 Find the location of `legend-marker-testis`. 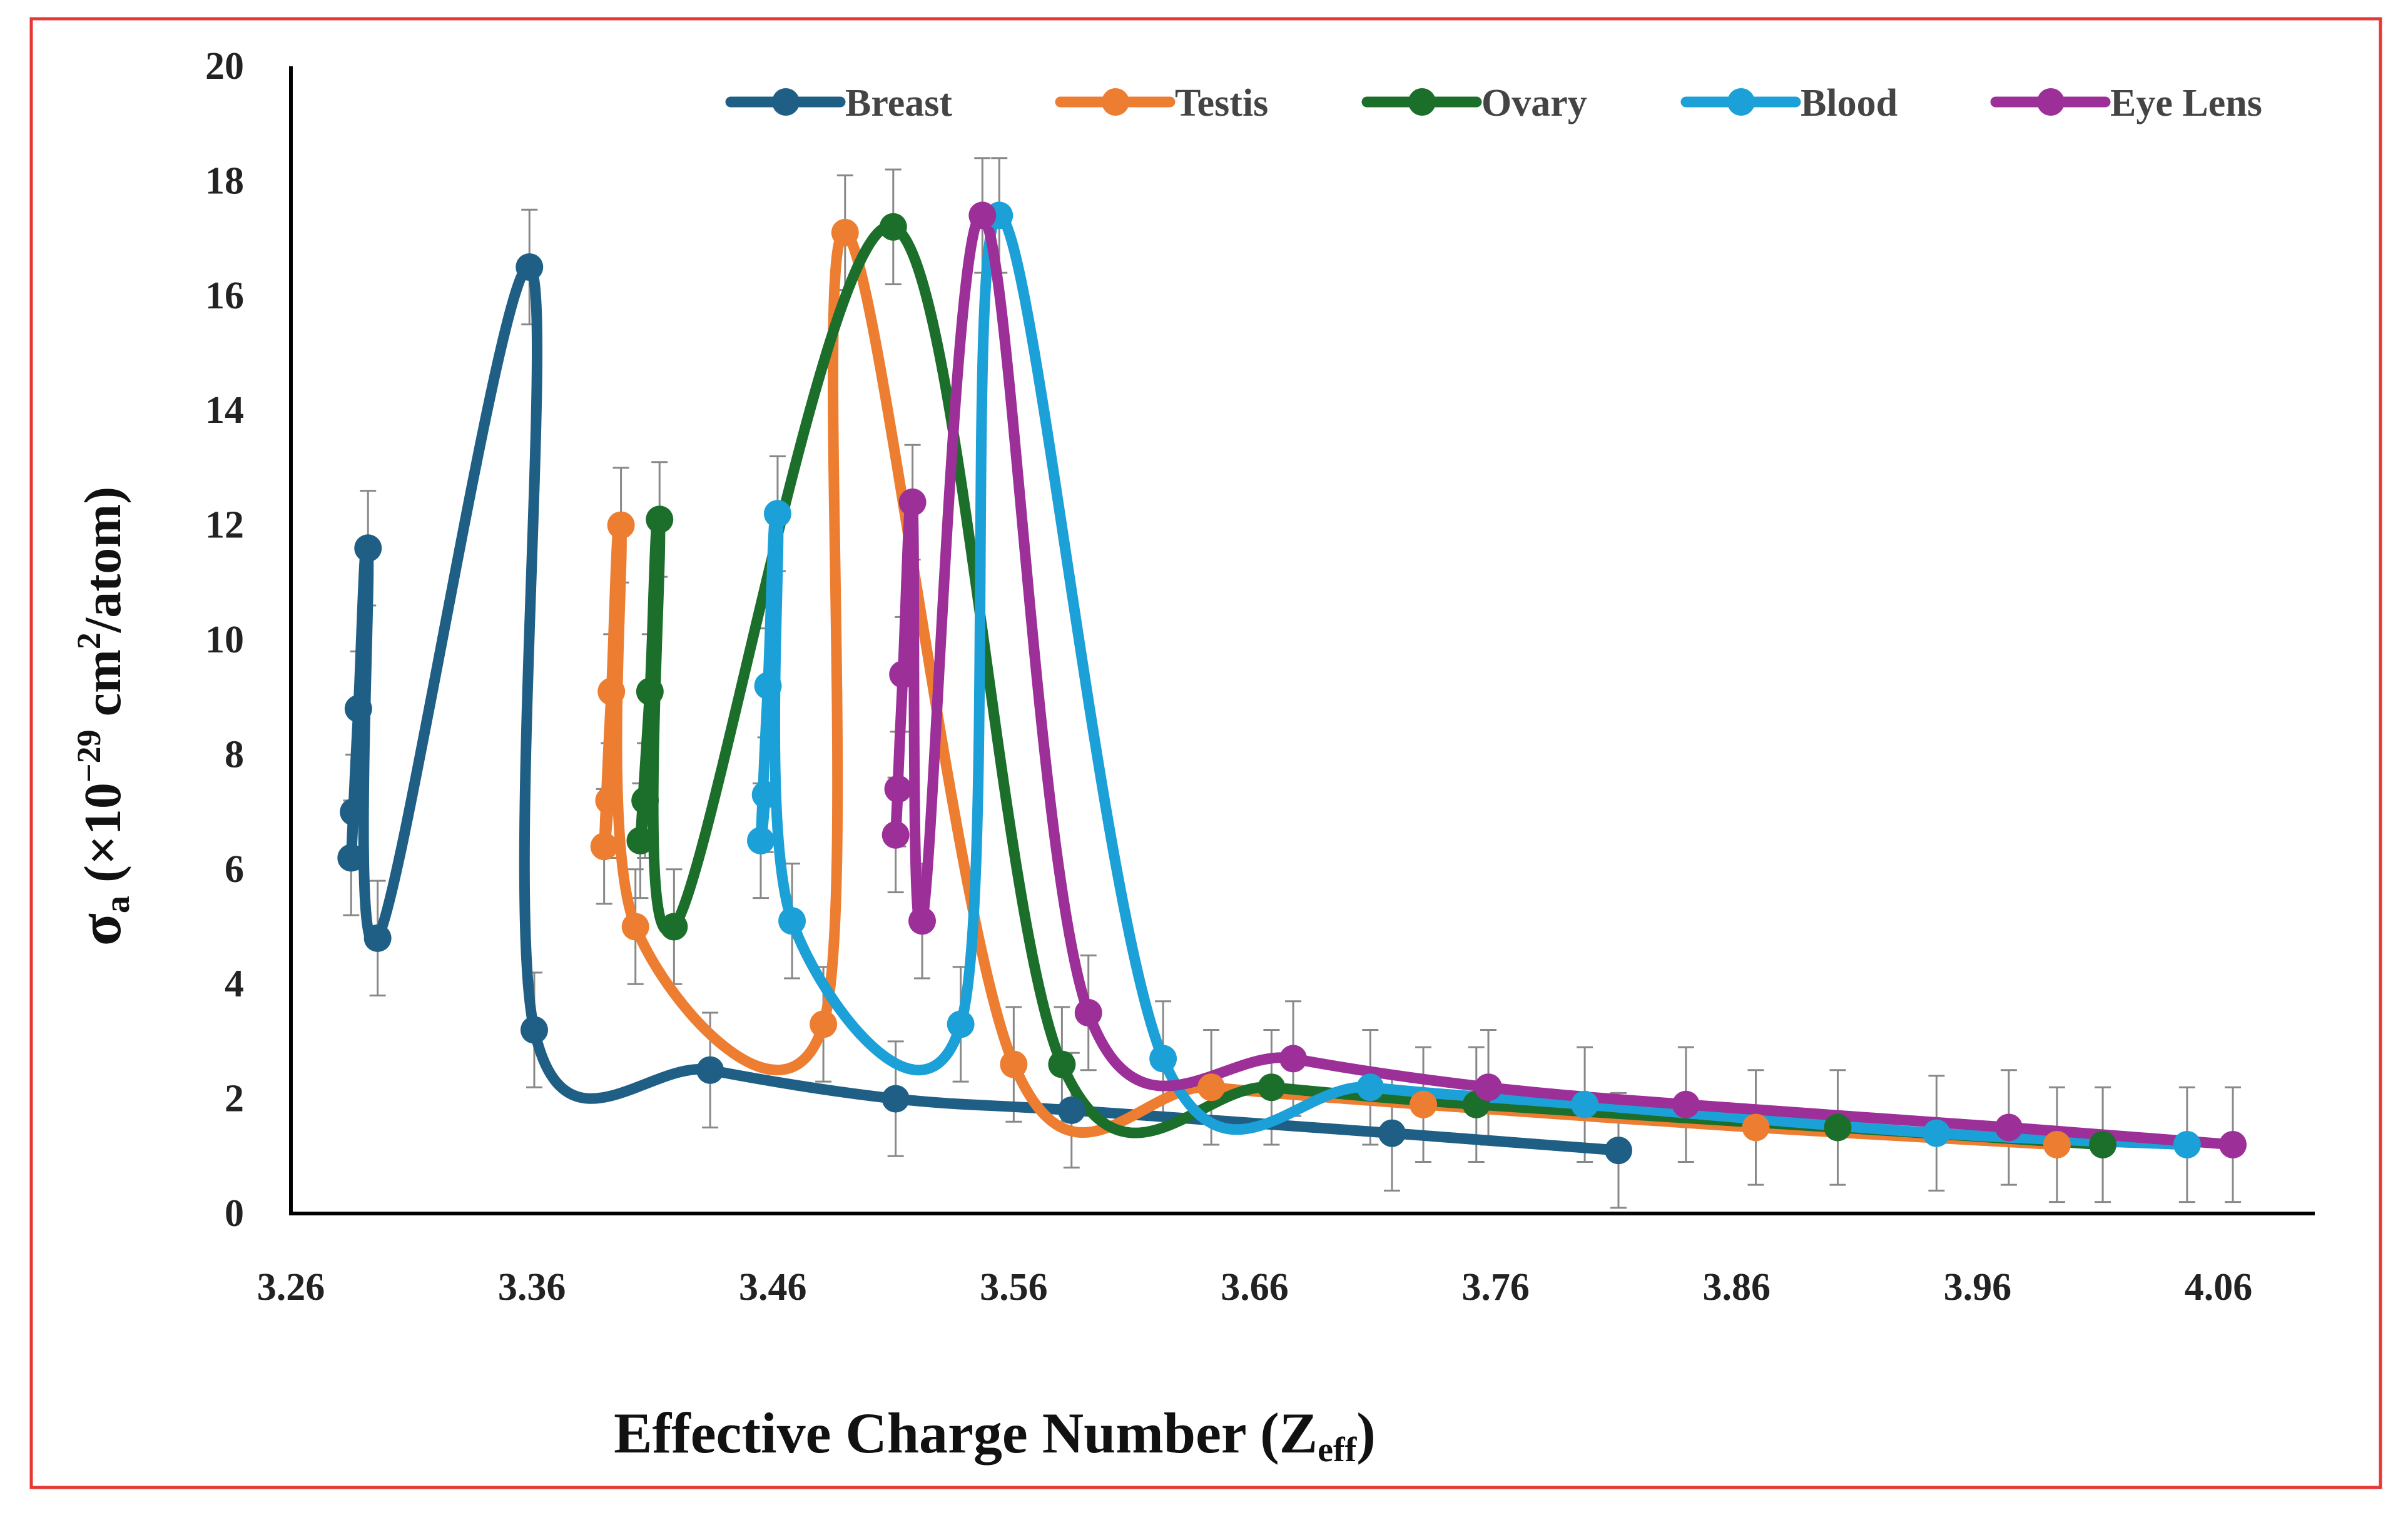

legend-marker-testis is located at coordinates (1115, 102).